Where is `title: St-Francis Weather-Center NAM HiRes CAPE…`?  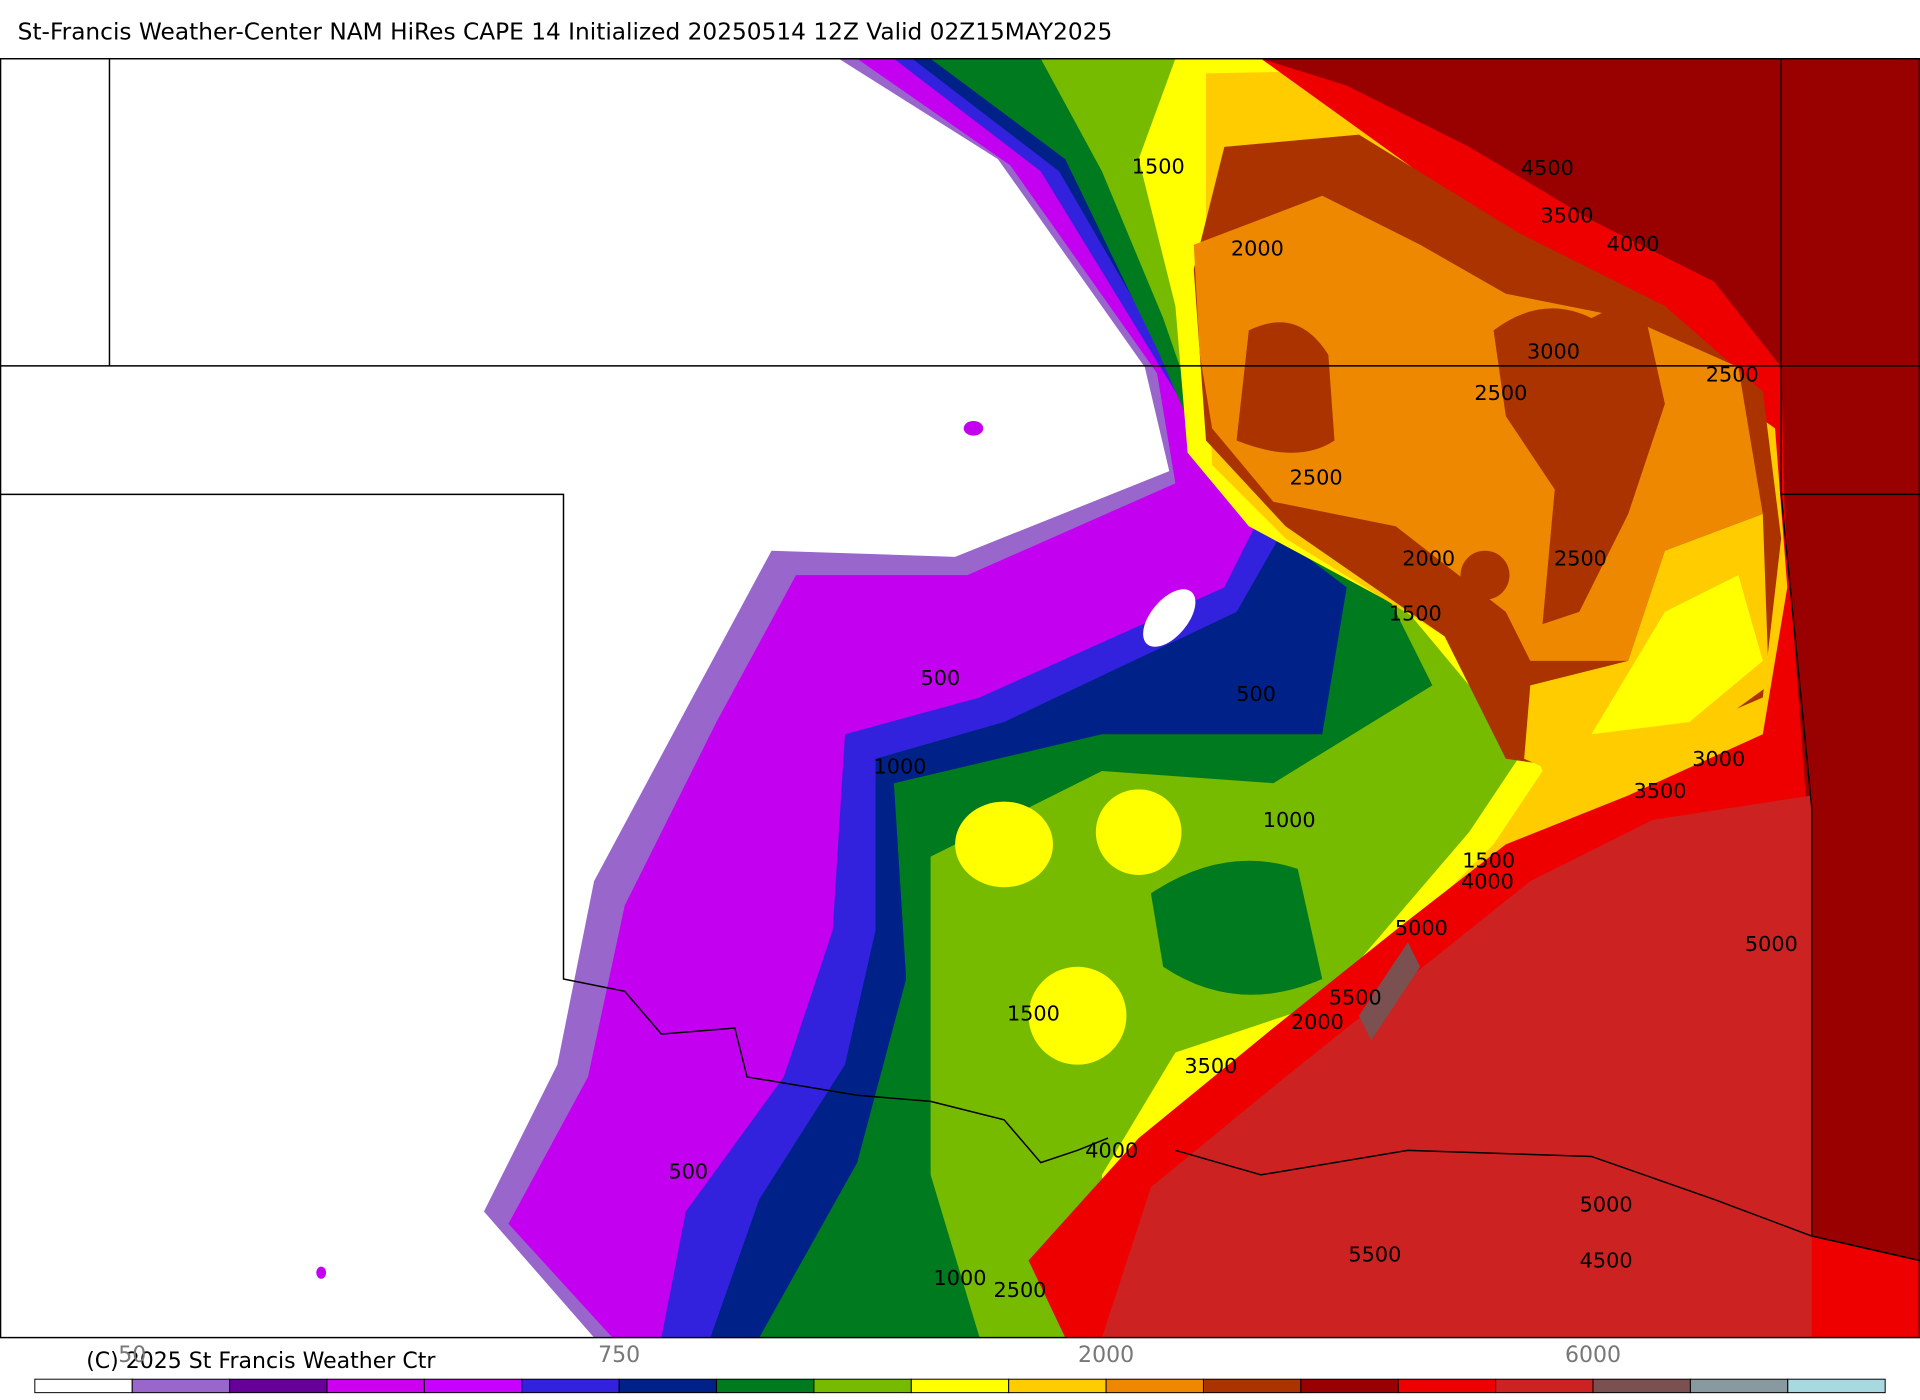 title: St-Francis Weather-Center NAM HiRes CAPE… is located at coordinates (565, 32).